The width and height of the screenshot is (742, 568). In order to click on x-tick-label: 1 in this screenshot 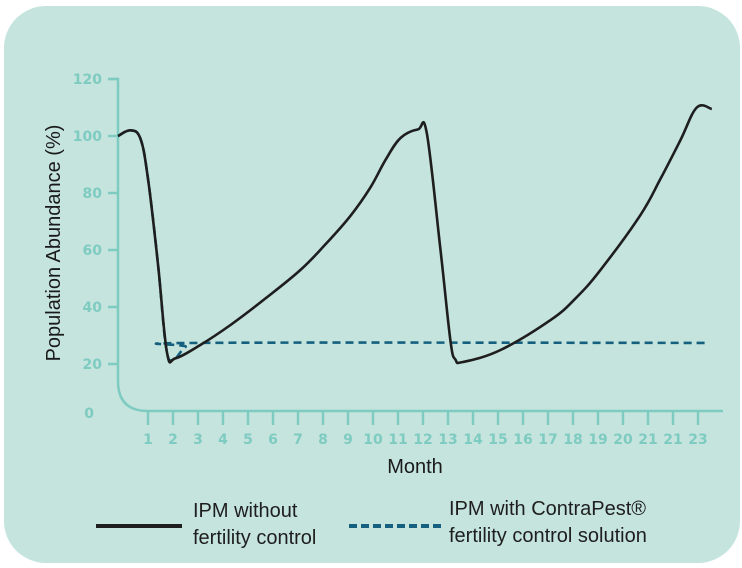, I will do `click(148, 440)`.